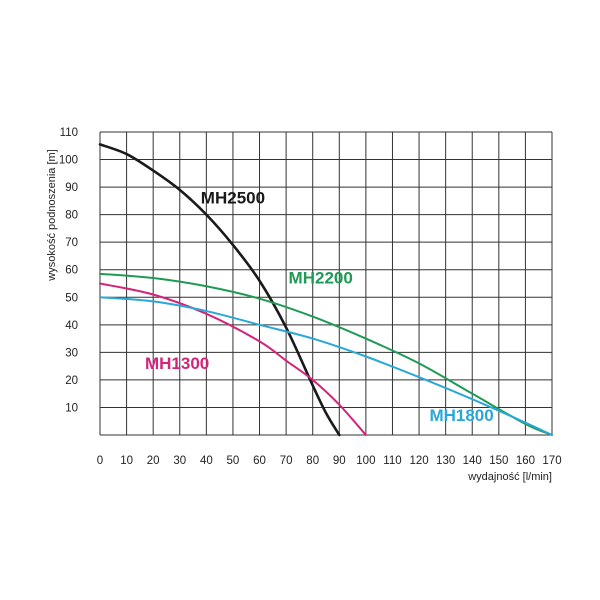 This screenshot has width=600, height=600. I want to click on x-tick-label: 30, so click(179, 461).